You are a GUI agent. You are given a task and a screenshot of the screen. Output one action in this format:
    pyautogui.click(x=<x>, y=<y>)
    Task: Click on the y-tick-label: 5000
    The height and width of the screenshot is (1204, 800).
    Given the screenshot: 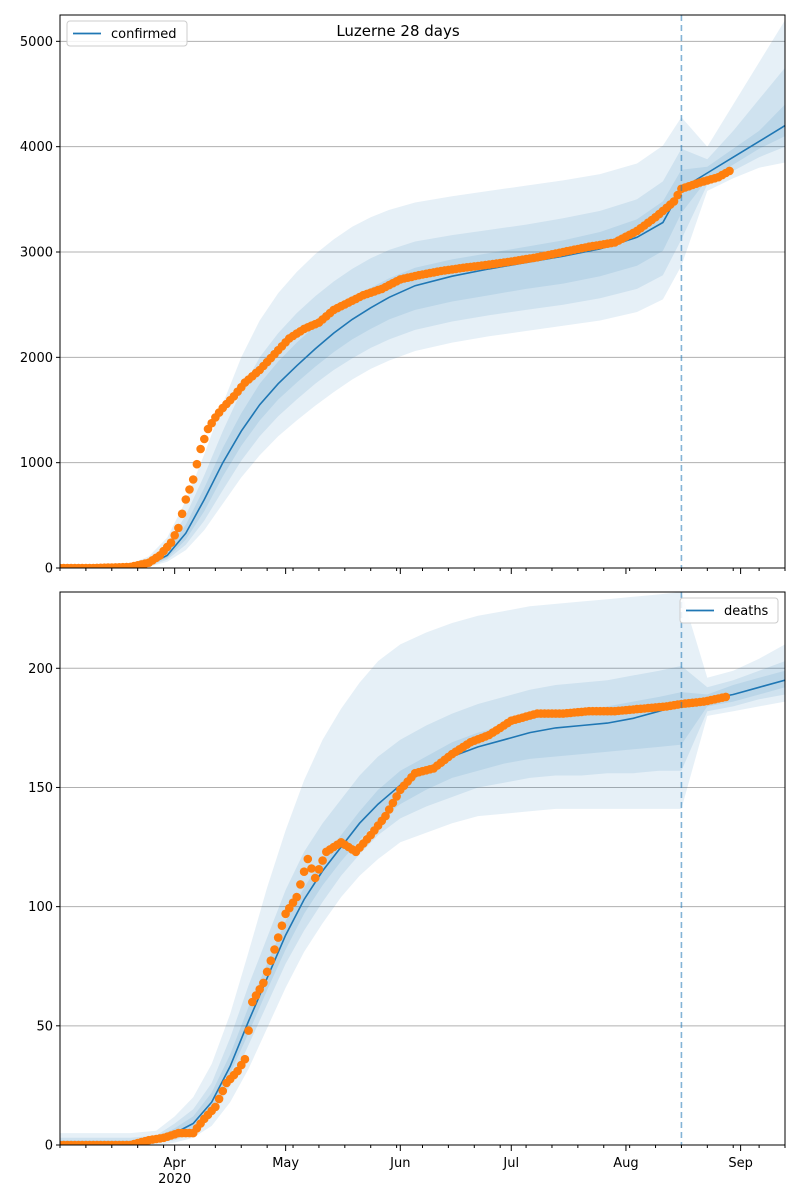 What is the action you would take?
    pyautogui.click(x=36, y=42)
    